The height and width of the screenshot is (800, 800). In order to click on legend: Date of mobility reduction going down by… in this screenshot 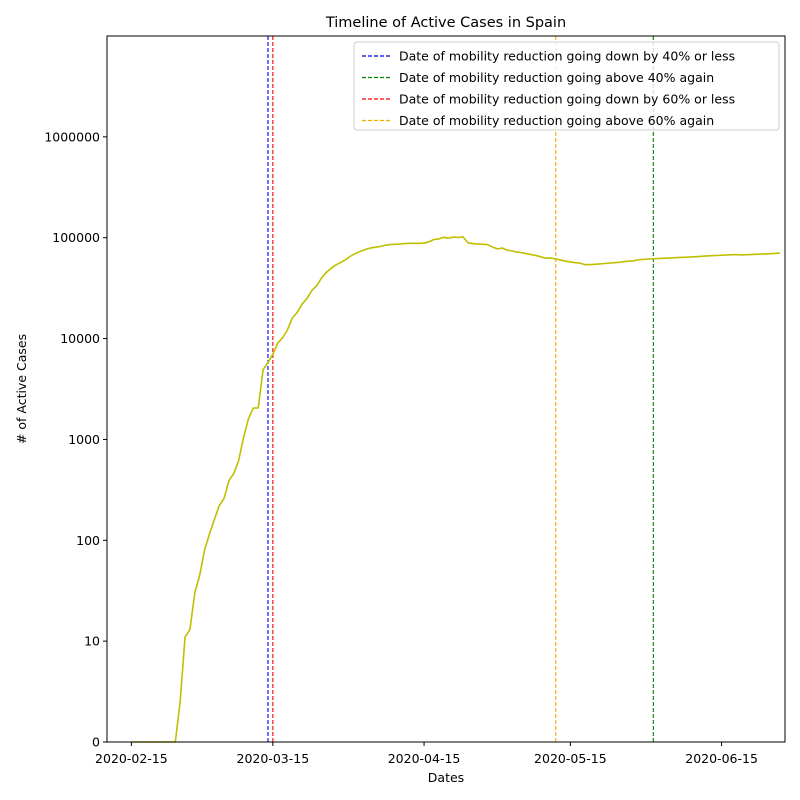, I will do `click(566, 86)`.